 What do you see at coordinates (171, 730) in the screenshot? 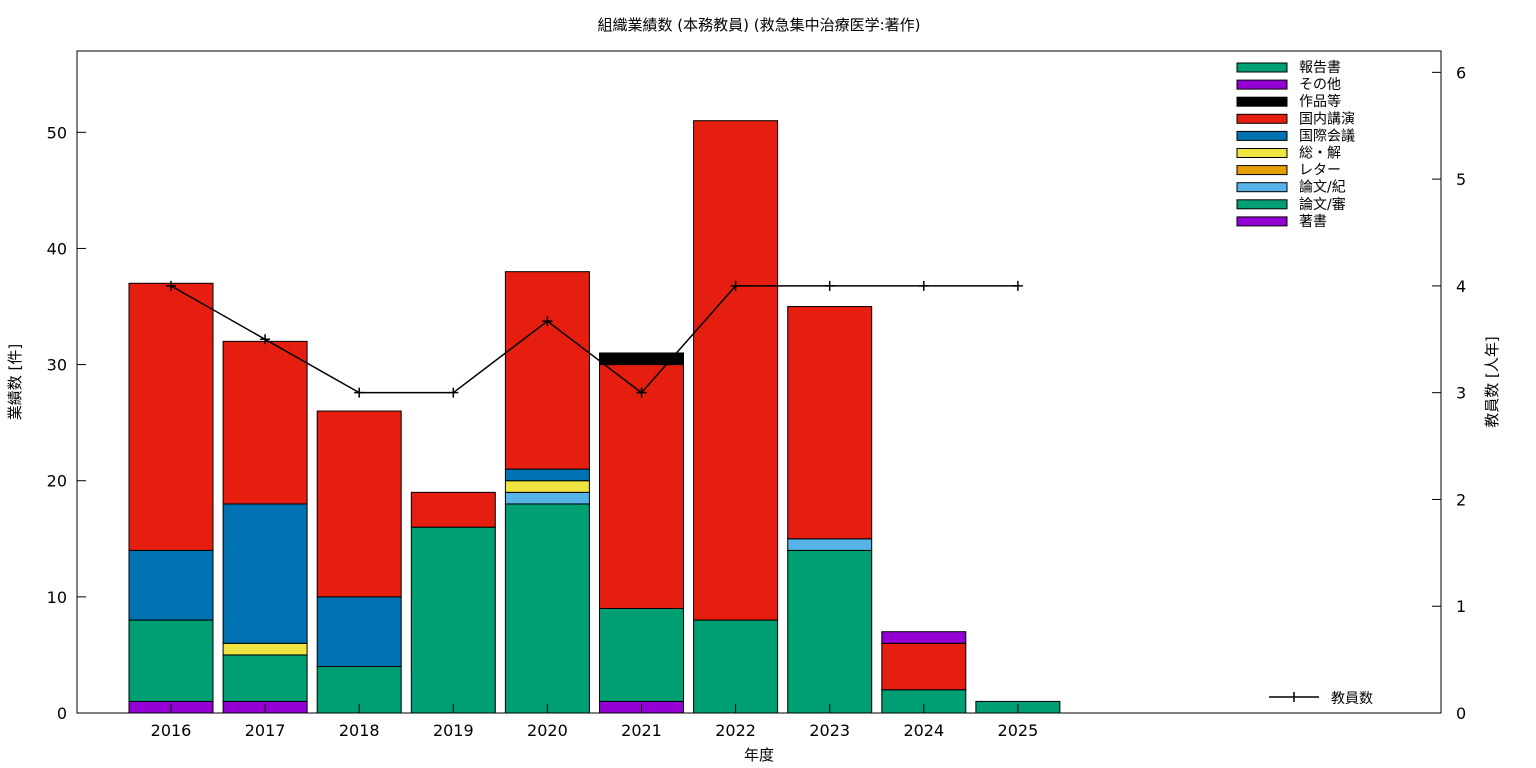
I see `x-tick-label: 2016` at bounding box center [171, 730].